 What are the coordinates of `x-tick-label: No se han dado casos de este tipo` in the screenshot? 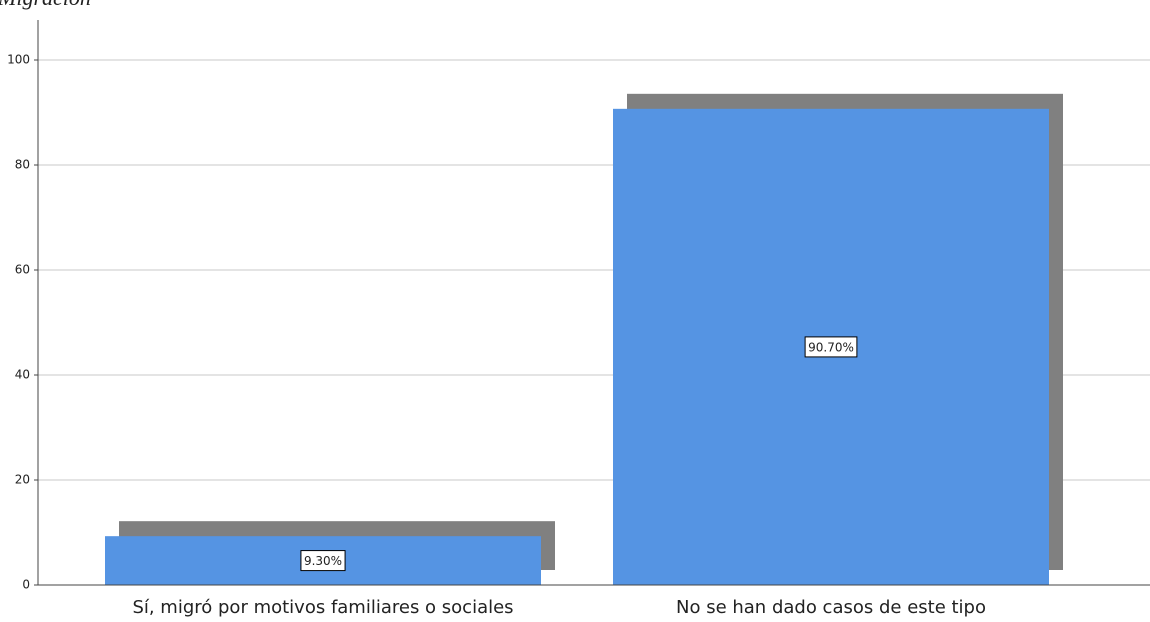 It's located at (831, 607).